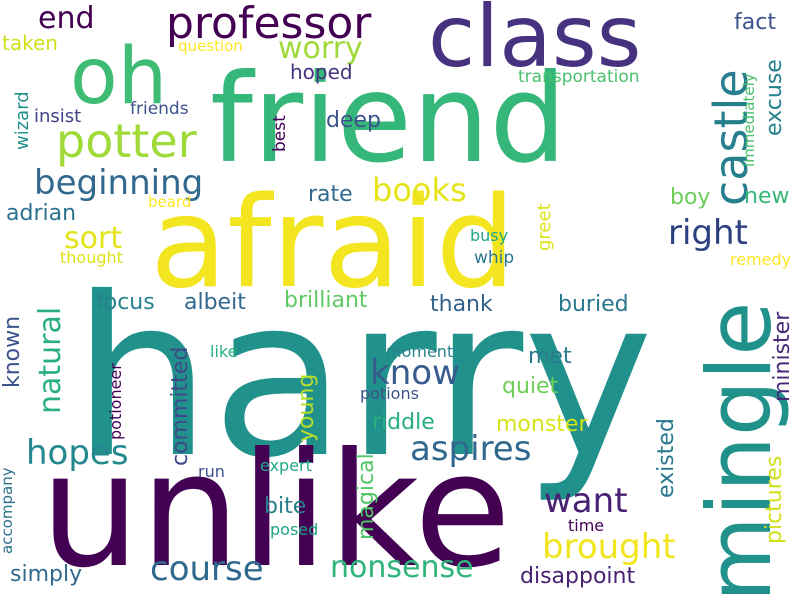  Describe the element at coordinates (708, 233) in the screenshot. I see `word-right: right` at that location.